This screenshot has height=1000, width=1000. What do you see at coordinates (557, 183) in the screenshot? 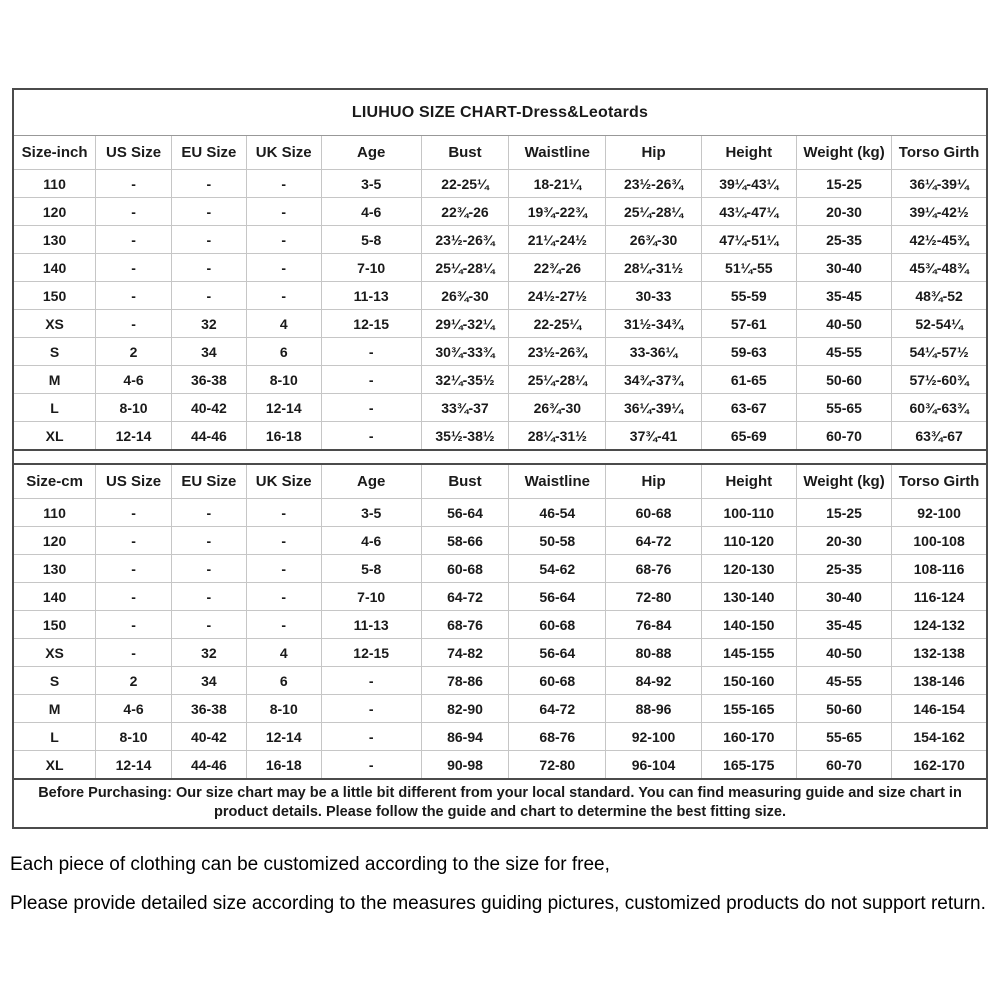
I see `table-cell: 18-21¼` at bounding box center [557, 183].